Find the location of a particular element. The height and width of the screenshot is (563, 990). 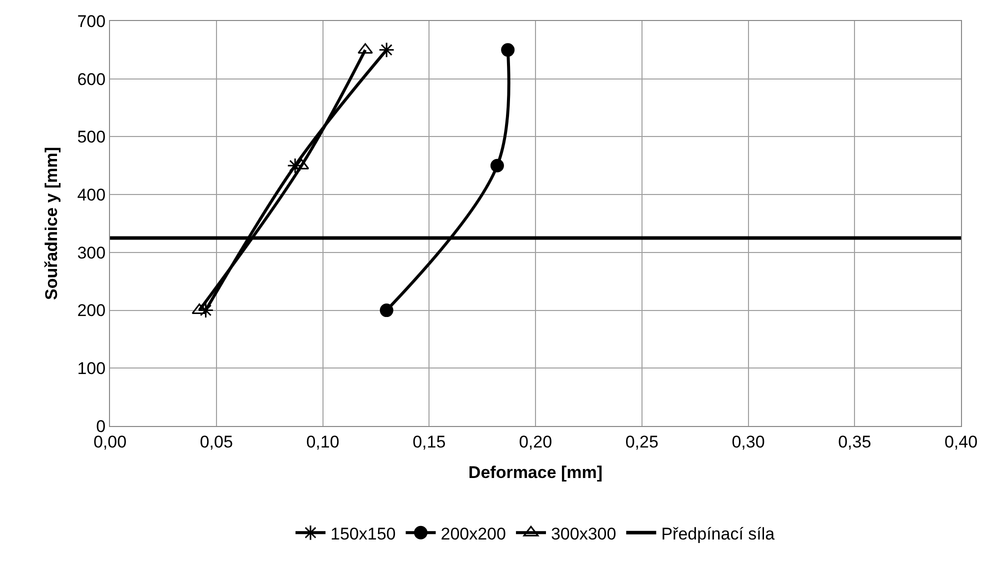

y-tick-label: 300 is located at coordinates (91, 252).